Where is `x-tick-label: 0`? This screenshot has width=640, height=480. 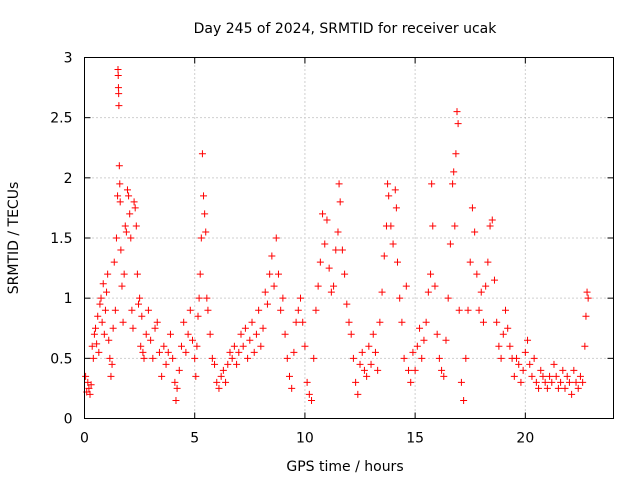
x-tick-label: 0 is located at coordinates (84, 439).